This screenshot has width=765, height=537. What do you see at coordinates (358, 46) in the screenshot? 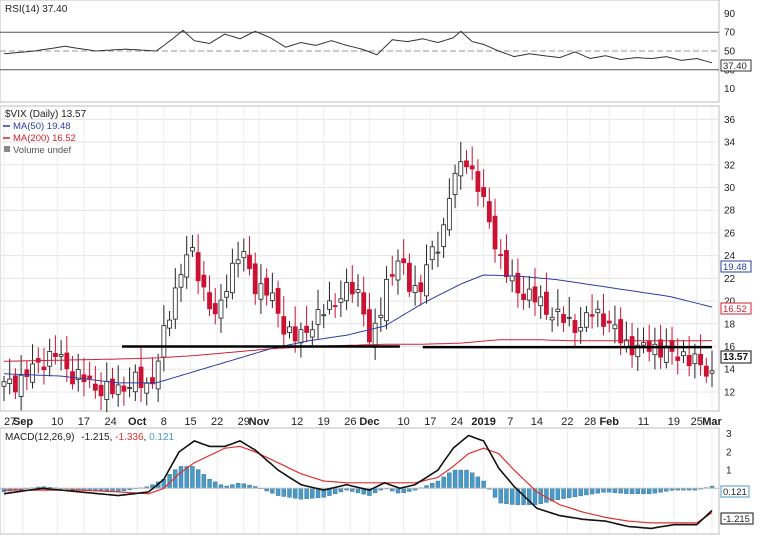
I see `rsi-line` at bounding box center [358, 46].